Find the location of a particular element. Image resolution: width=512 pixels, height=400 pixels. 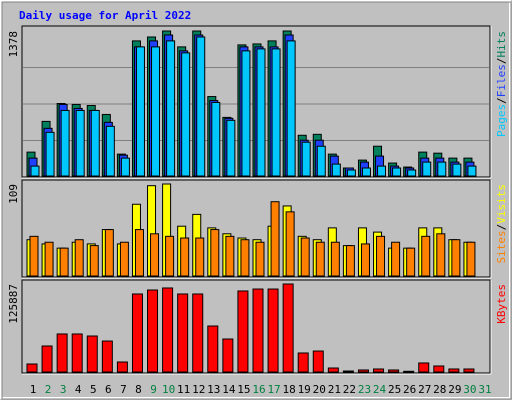

y-tick-label: 109 is located at coordinates (13, 194).